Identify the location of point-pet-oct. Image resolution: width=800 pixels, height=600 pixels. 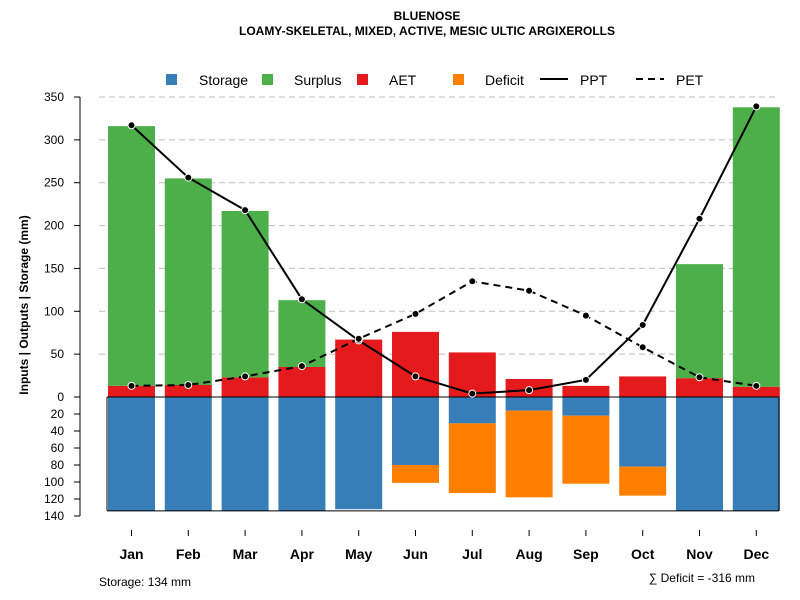
(642, 347).